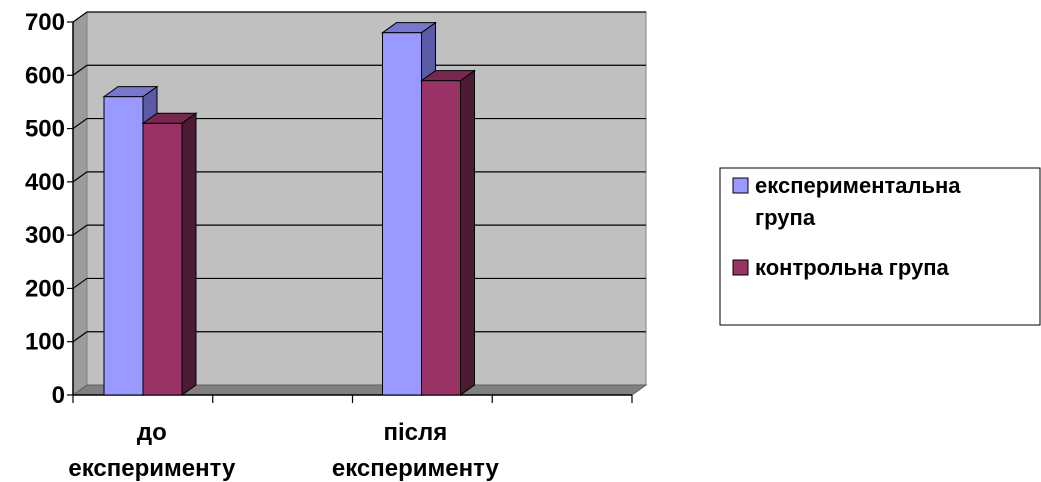  Describe the element at coordinates (852, 267) in the screenshot. I see `legend-label: контрольна група` at that location.